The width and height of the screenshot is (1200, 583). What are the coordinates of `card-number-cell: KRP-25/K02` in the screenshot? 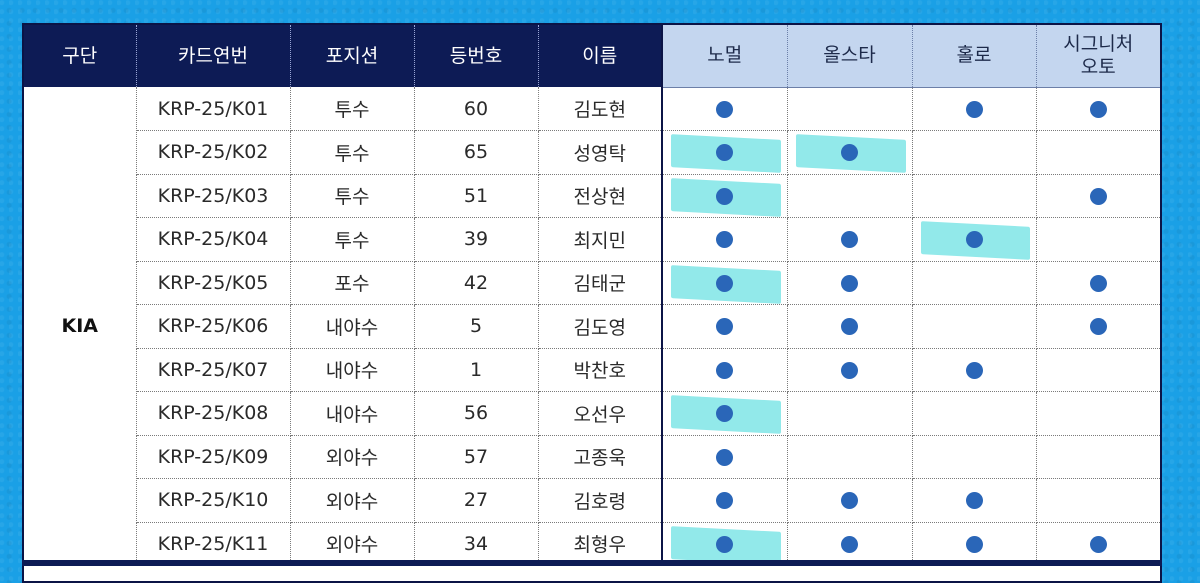 It's located at (213, 152).